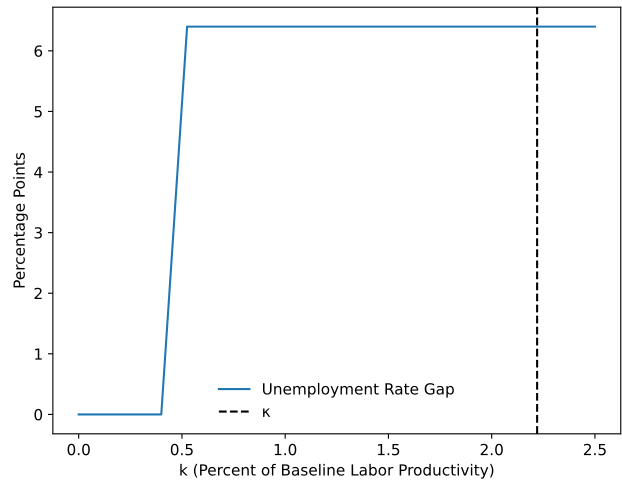  Describe the element at coordinates (38, 51) in the screenshot. I see `y-tick-label: 6` at that location.